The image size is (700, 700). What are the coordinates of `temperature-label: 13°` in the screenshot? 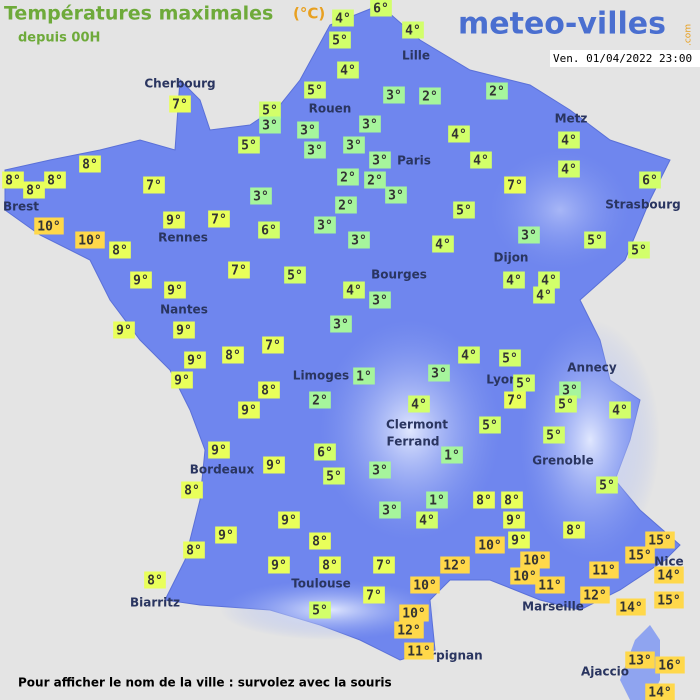 It's located at (639, 661).